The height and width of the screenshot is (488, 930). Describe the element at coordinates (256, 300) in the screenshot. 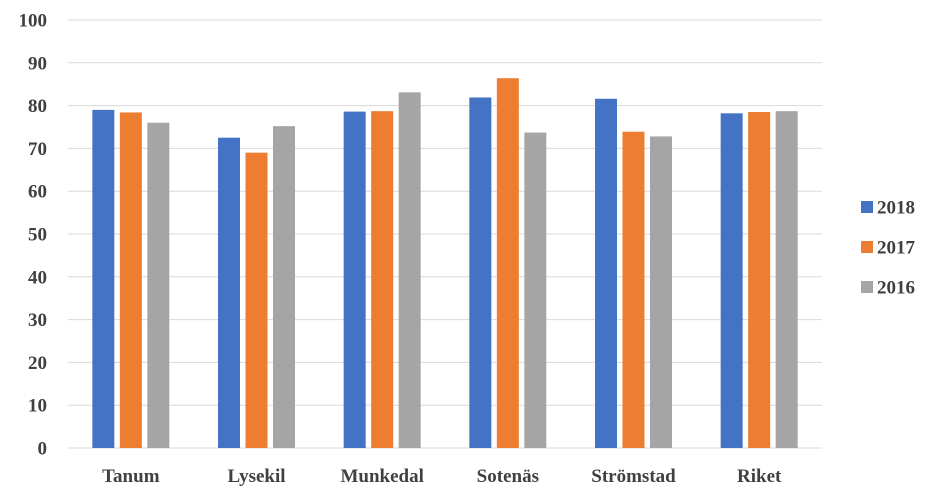

I see `bar-2017-Lysekil` at that location.